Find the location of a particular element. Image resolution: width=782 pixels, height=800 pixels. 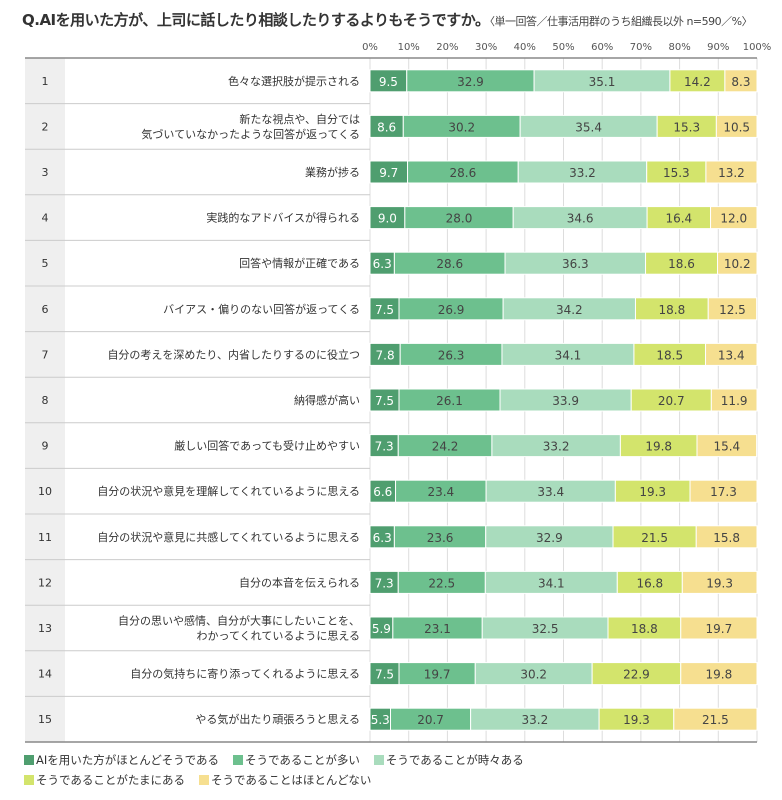

data-label: 5.3 is located at coordinates (380, 720).